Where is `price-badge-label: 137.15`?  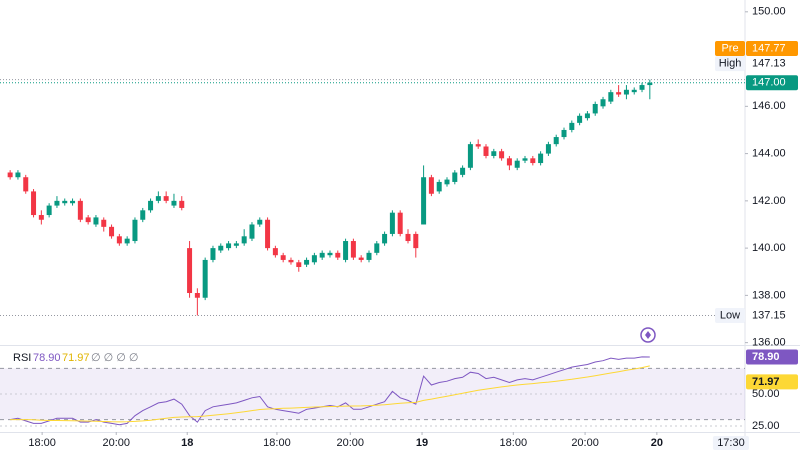 price-badge-label: 137.15 is located at coordinates (769, 315).